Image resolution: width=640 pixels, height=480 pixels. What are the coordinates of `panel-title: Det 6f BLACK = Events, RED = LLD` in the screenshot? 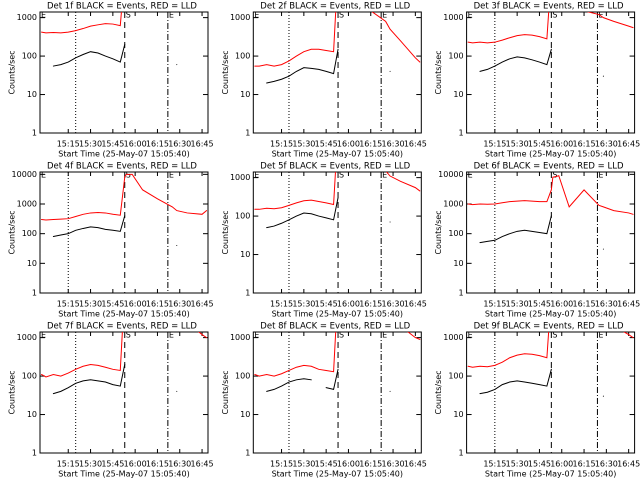 It's located at (549, 167).